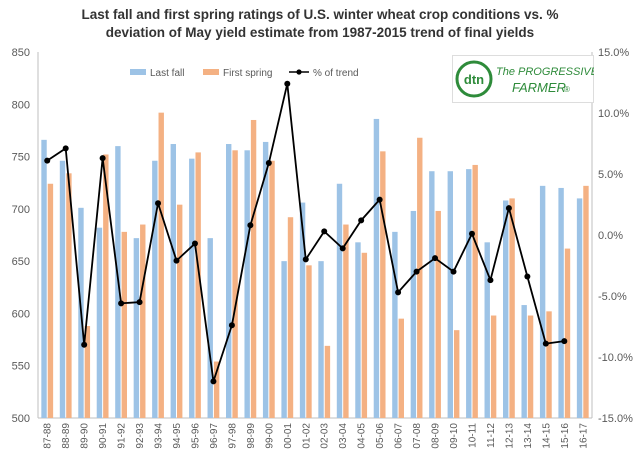 The width and height of the screenshot is (640, 460). Describe the element at coordinates (21, 262) in the screenshot. I see `left-tick-label: 650` at that location.